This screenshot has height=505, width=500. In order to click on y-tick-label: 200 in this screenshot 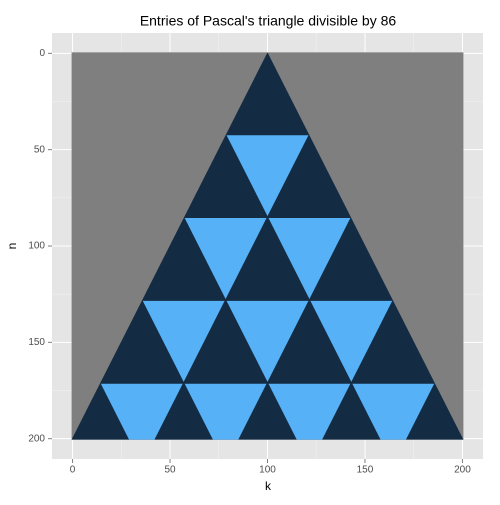, I will do `click(36, 438)`.